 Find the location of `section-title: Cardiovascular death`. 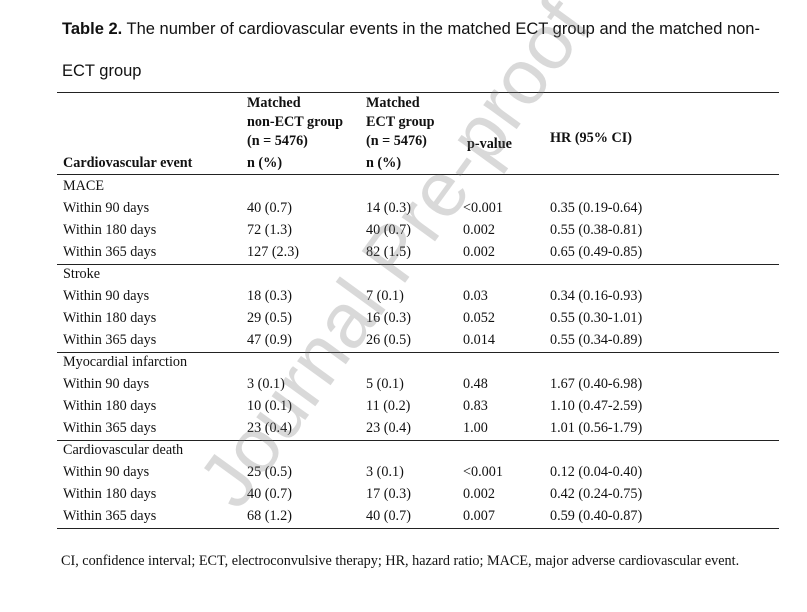

section-title: Cardiovascular death is located at coordinates (123, 450).